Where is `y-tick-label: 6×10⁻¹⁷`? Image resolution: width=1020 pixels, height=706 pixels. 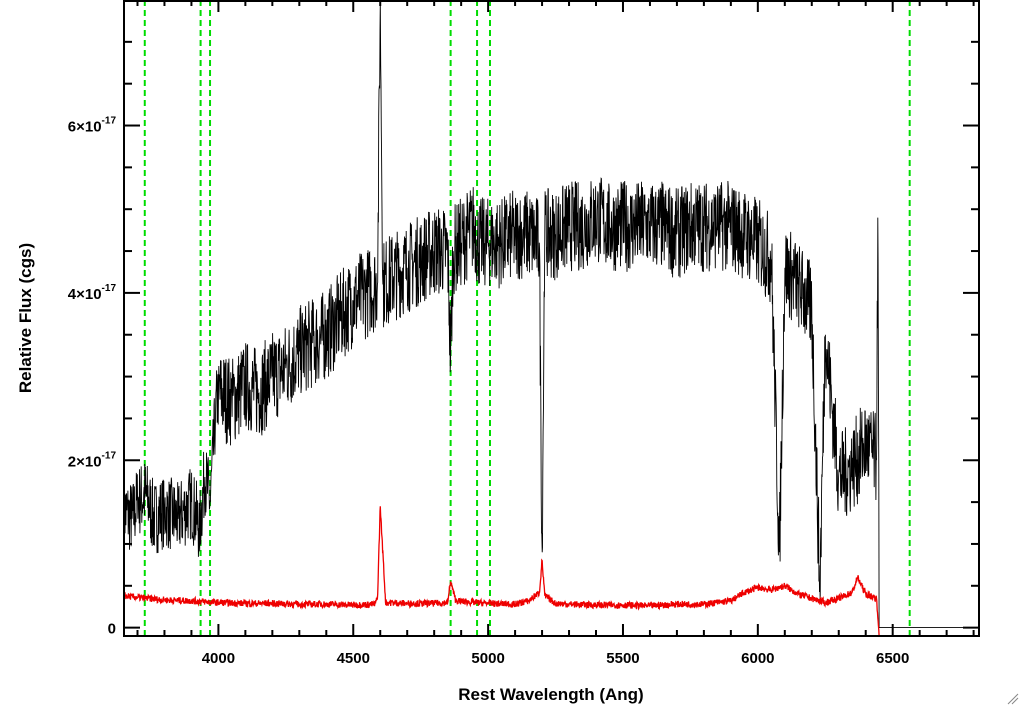 y-tick-label: 6×10⁻¹⁷ is located at coordinates (92, 126).